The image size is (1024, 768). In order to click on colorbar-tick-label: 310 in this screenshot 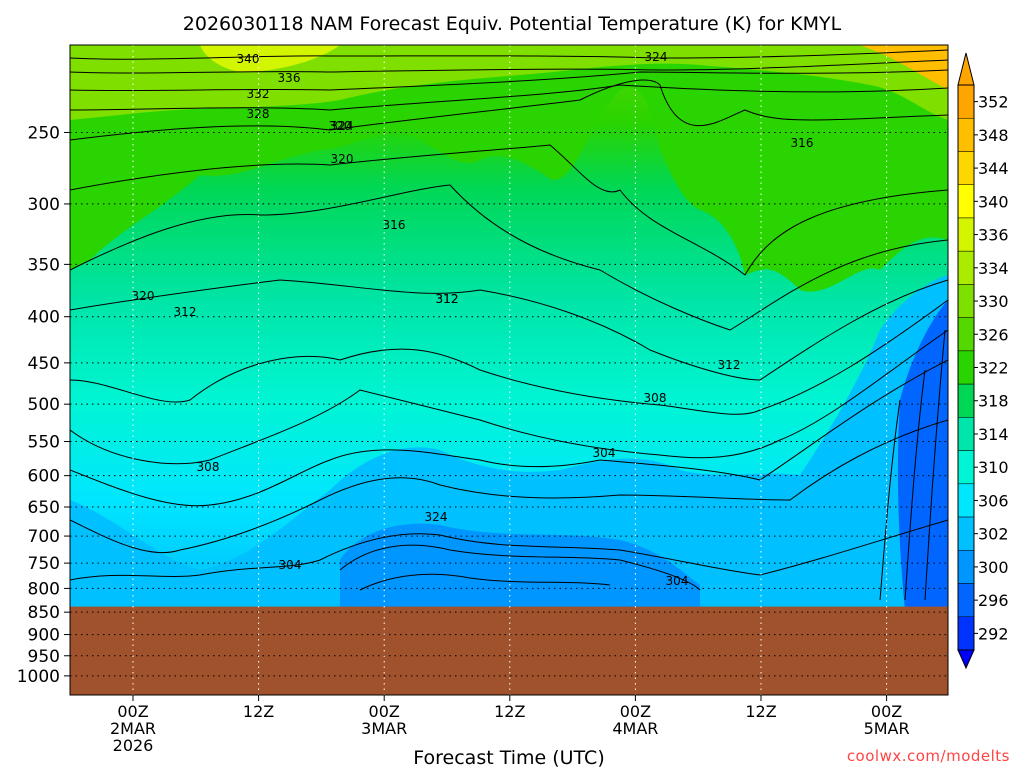, I will do `click(993, 467)`.